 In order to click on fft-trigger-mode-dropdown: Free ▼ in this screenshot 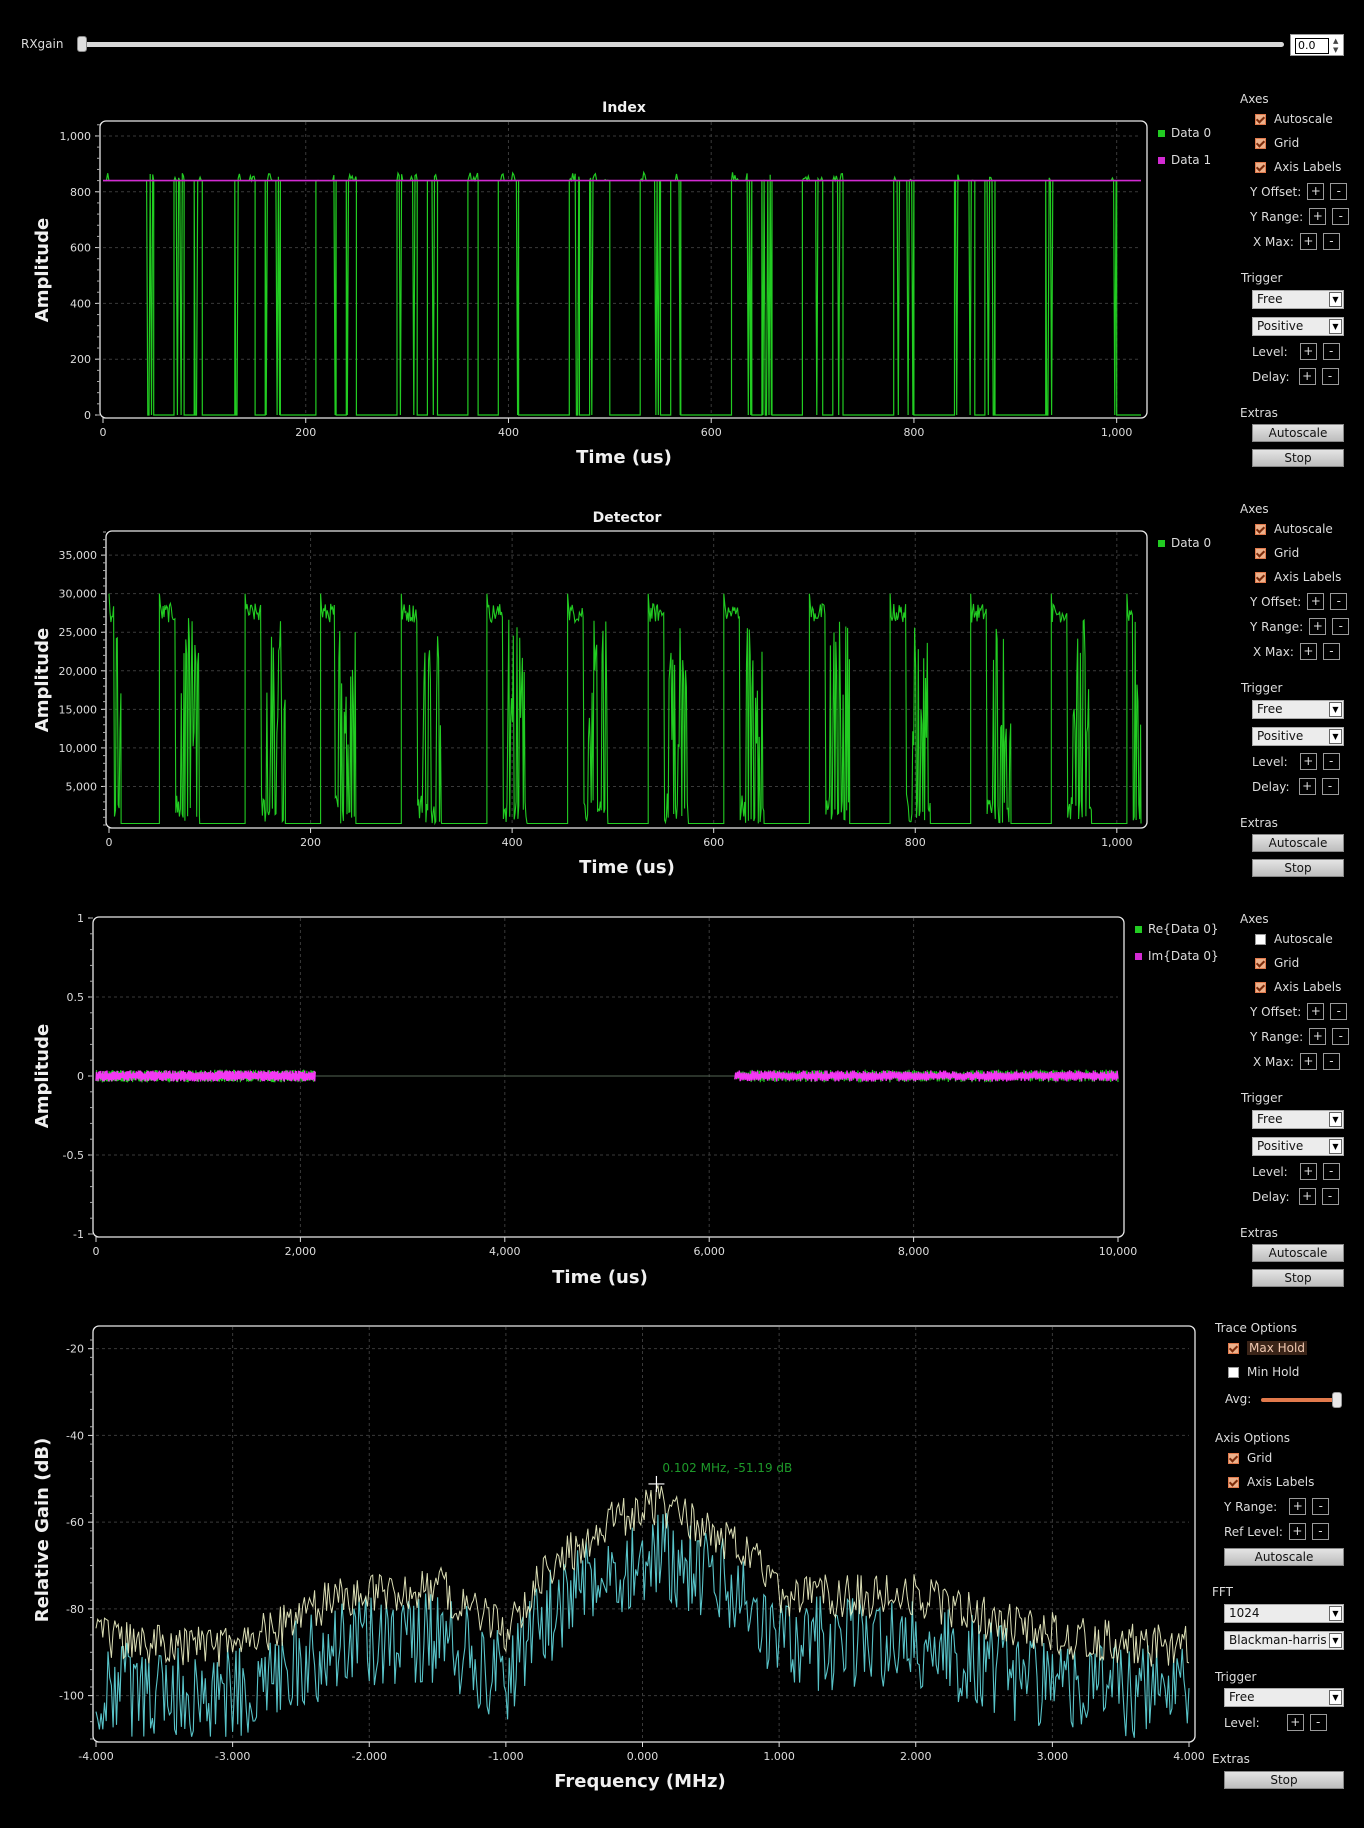, I will do `click(1284, 1697)`.